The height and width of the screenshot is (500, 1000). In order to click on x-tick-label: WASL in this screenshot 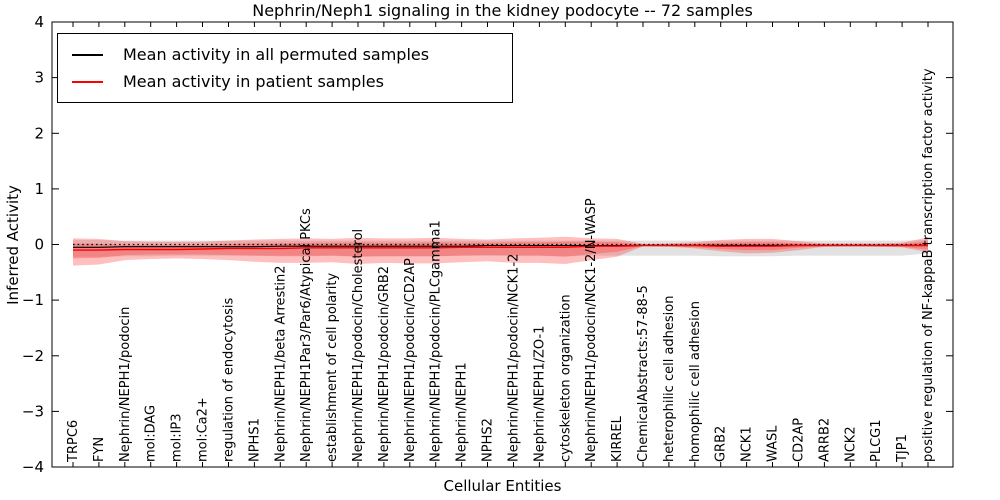, I will do `click(773, 443)`.